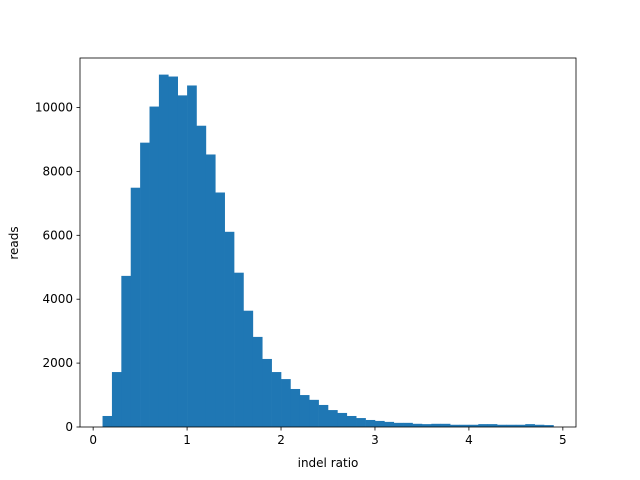 This screenshot has width=640, height=480. I want to click on x-tick-label: 5, so click(563, 440).